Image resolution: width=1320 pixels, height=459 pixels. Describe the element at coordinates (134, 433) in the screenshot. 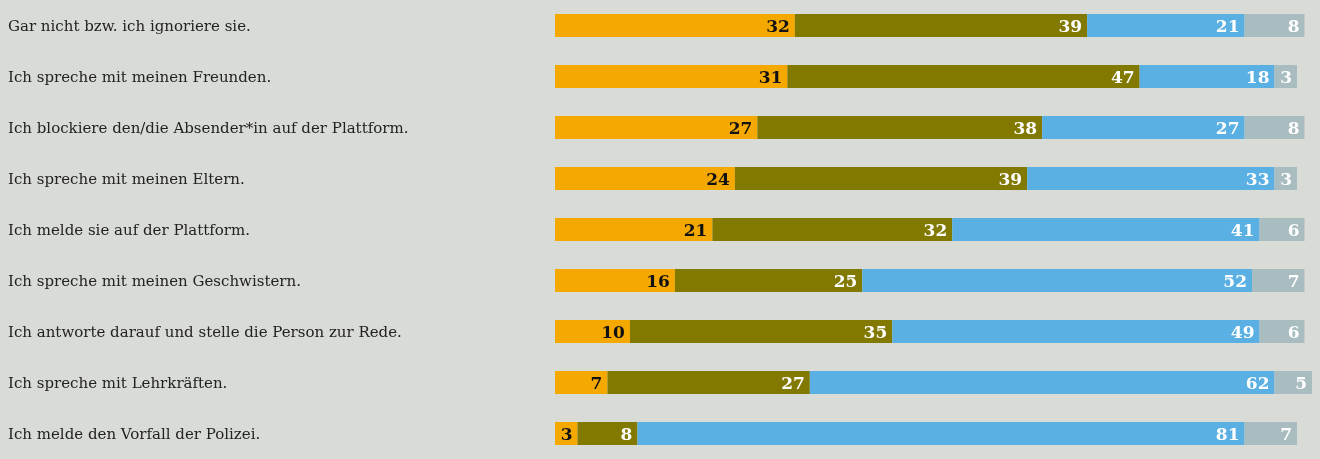

I see `y-tick-label: Ich melde den Vorfall der Polizei.` at that location.